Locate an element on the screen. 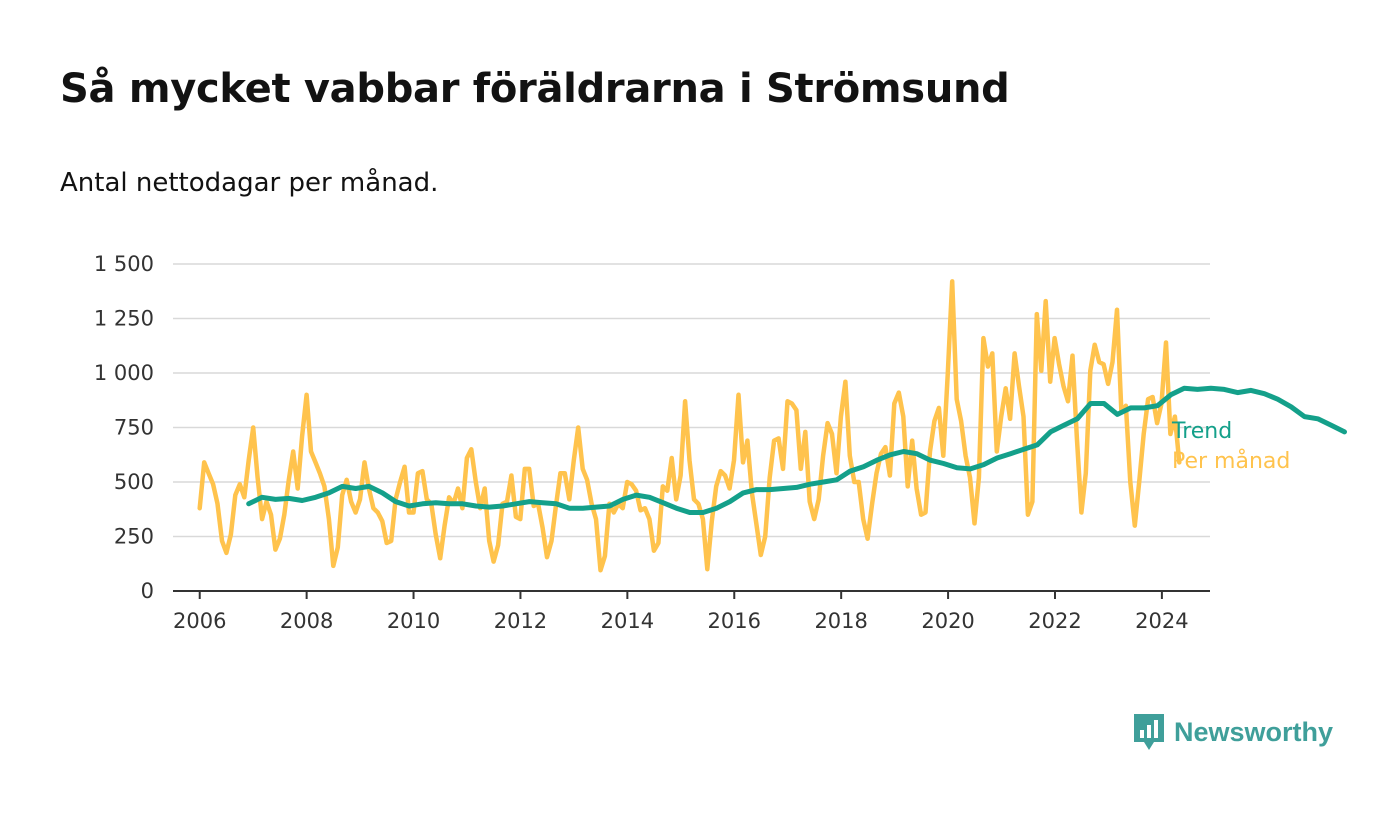  x-tick-label: 2012 is located at coordinates (520, 621).